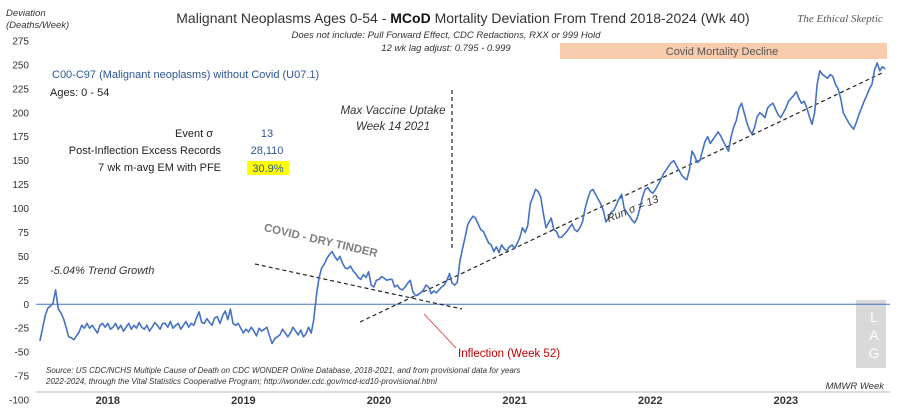 This screenshot has width=900, height=416. Describe the element at coordinates (874, 317) in the screenshot. I see `lag-letter: L` at that location.